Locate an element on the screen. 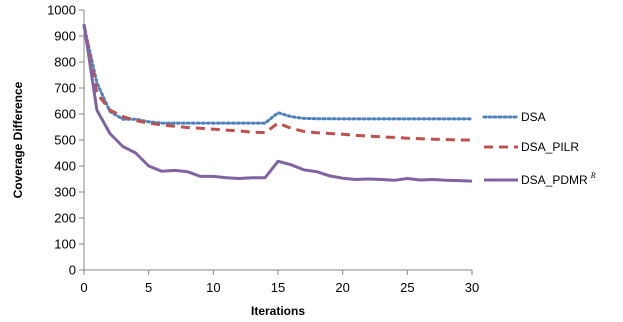  y-tick-label: 900 is located at coordinates (65, 36).